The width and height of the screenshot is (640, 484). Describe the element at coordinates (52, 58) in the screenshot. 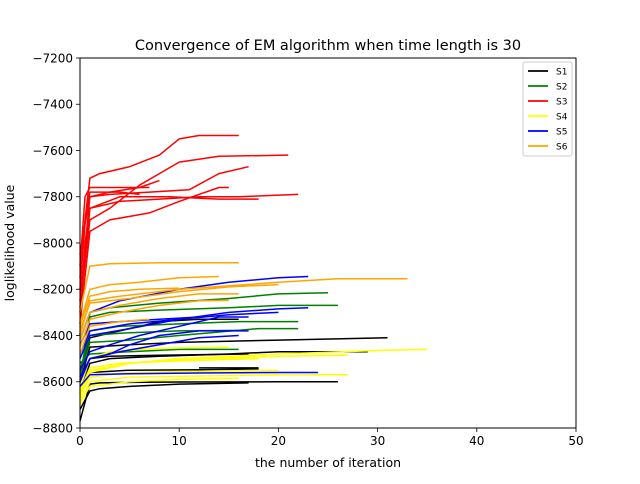

I see `y-tick-label: −7200` at that location.